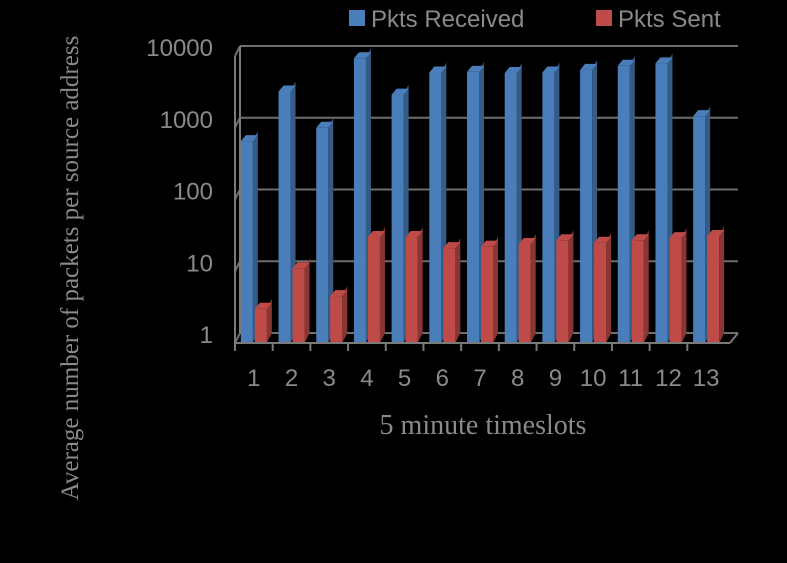 The height and width of the screenshot is (563, 787). What do you see at coordinates (291, 378) in the screenshot?
I see `x-tick-label: 2` at bounding box center [291, 378].